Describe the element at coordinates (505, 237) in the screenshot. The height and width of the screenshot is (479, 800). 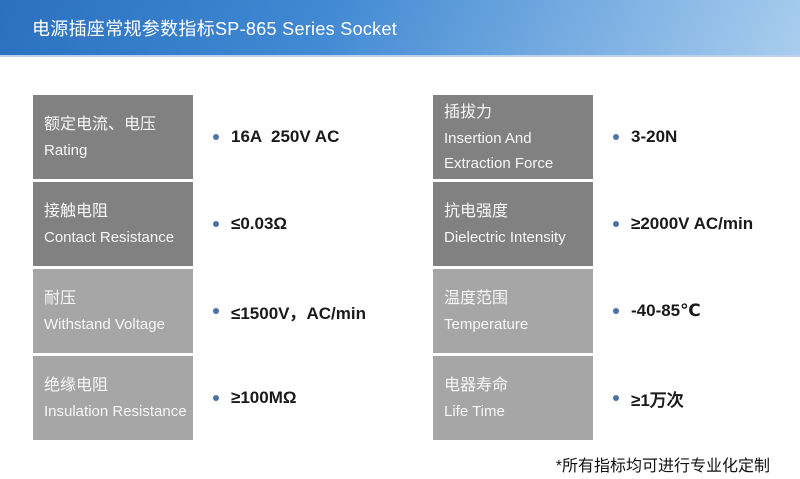
I see `spec-label-en: Dielectric Intensity` at that location.